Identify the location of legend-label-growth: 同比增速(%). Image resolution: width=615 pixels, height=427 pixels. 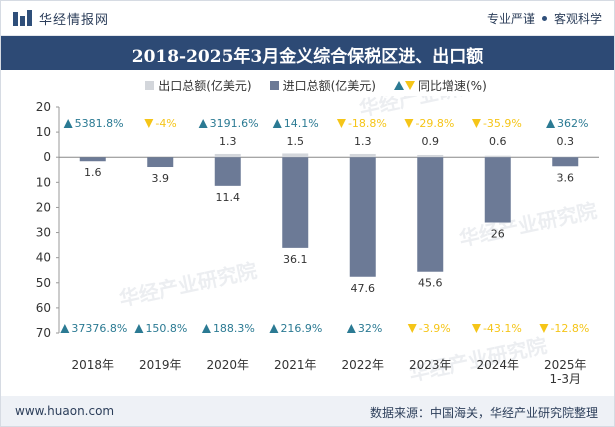
(452, 86).